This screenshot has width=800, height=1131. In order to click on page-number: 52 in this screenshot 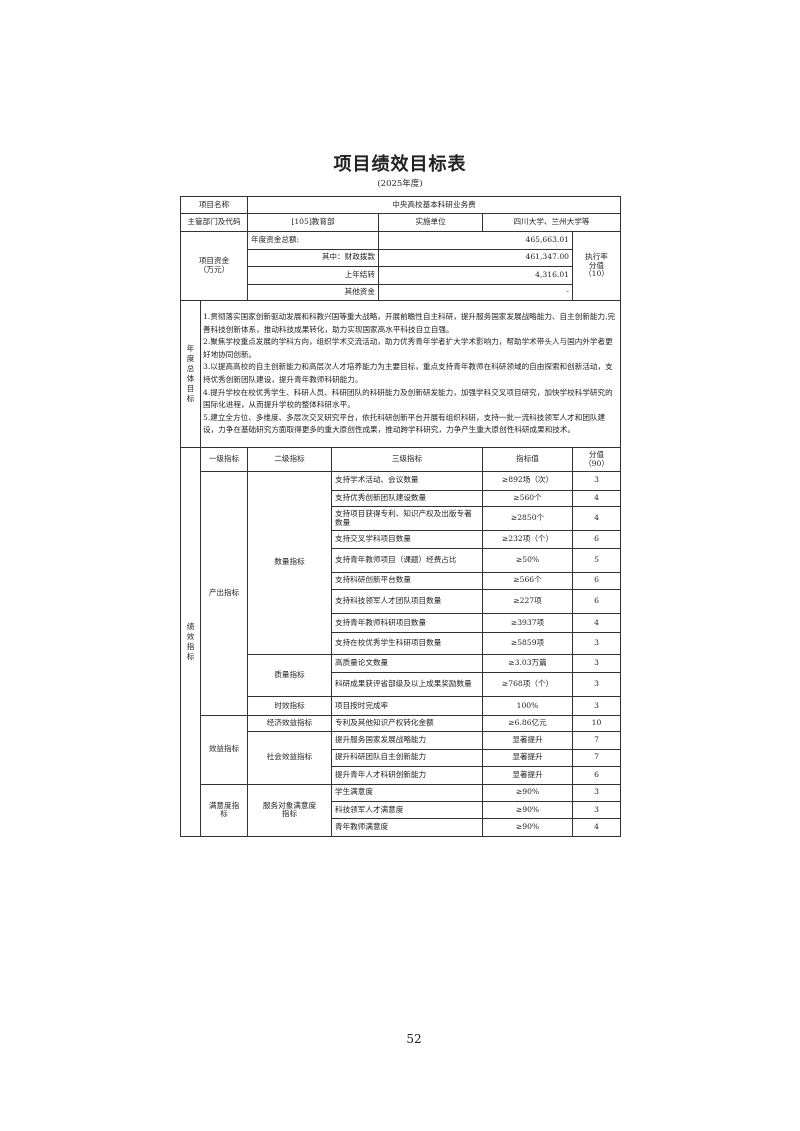, I will do `click(414, 1039)`.